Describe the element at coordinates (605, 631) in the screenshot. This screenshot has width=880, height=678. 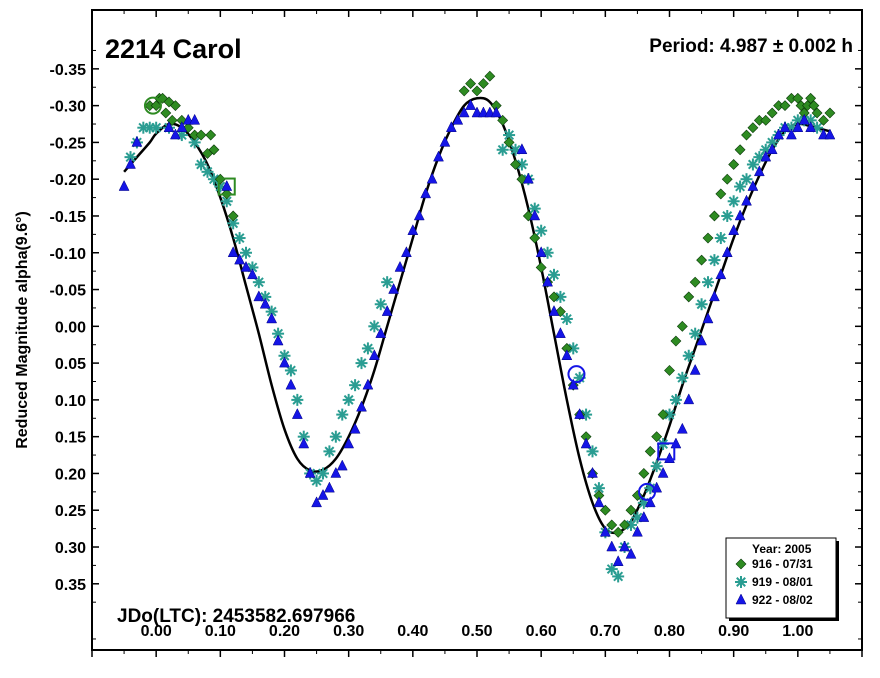
I see `x-tick-label: 0.70` at that location.